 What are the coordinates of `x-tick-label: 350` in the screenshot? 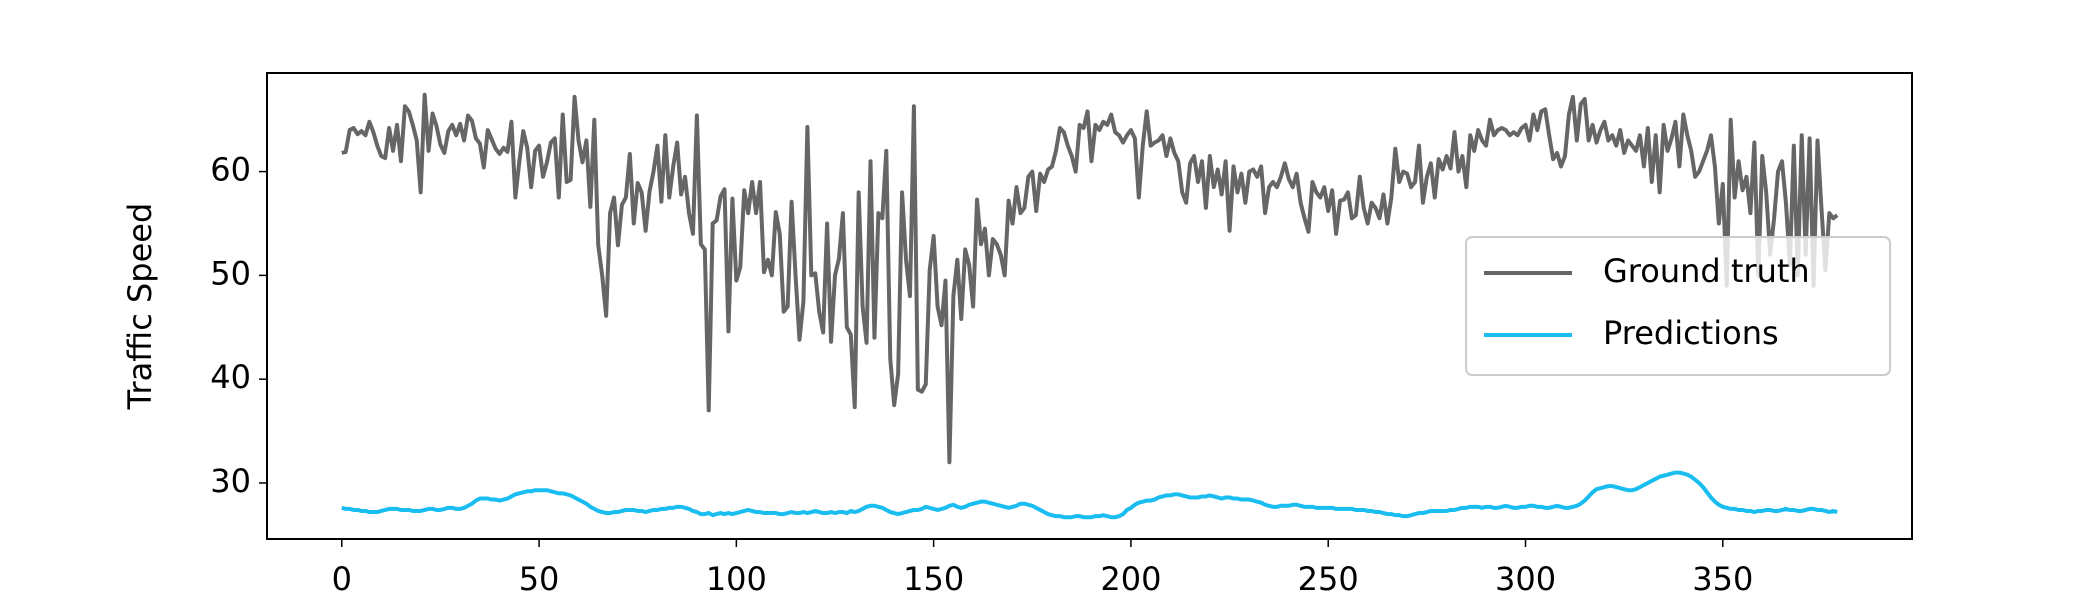 It's located at (1722, 579).